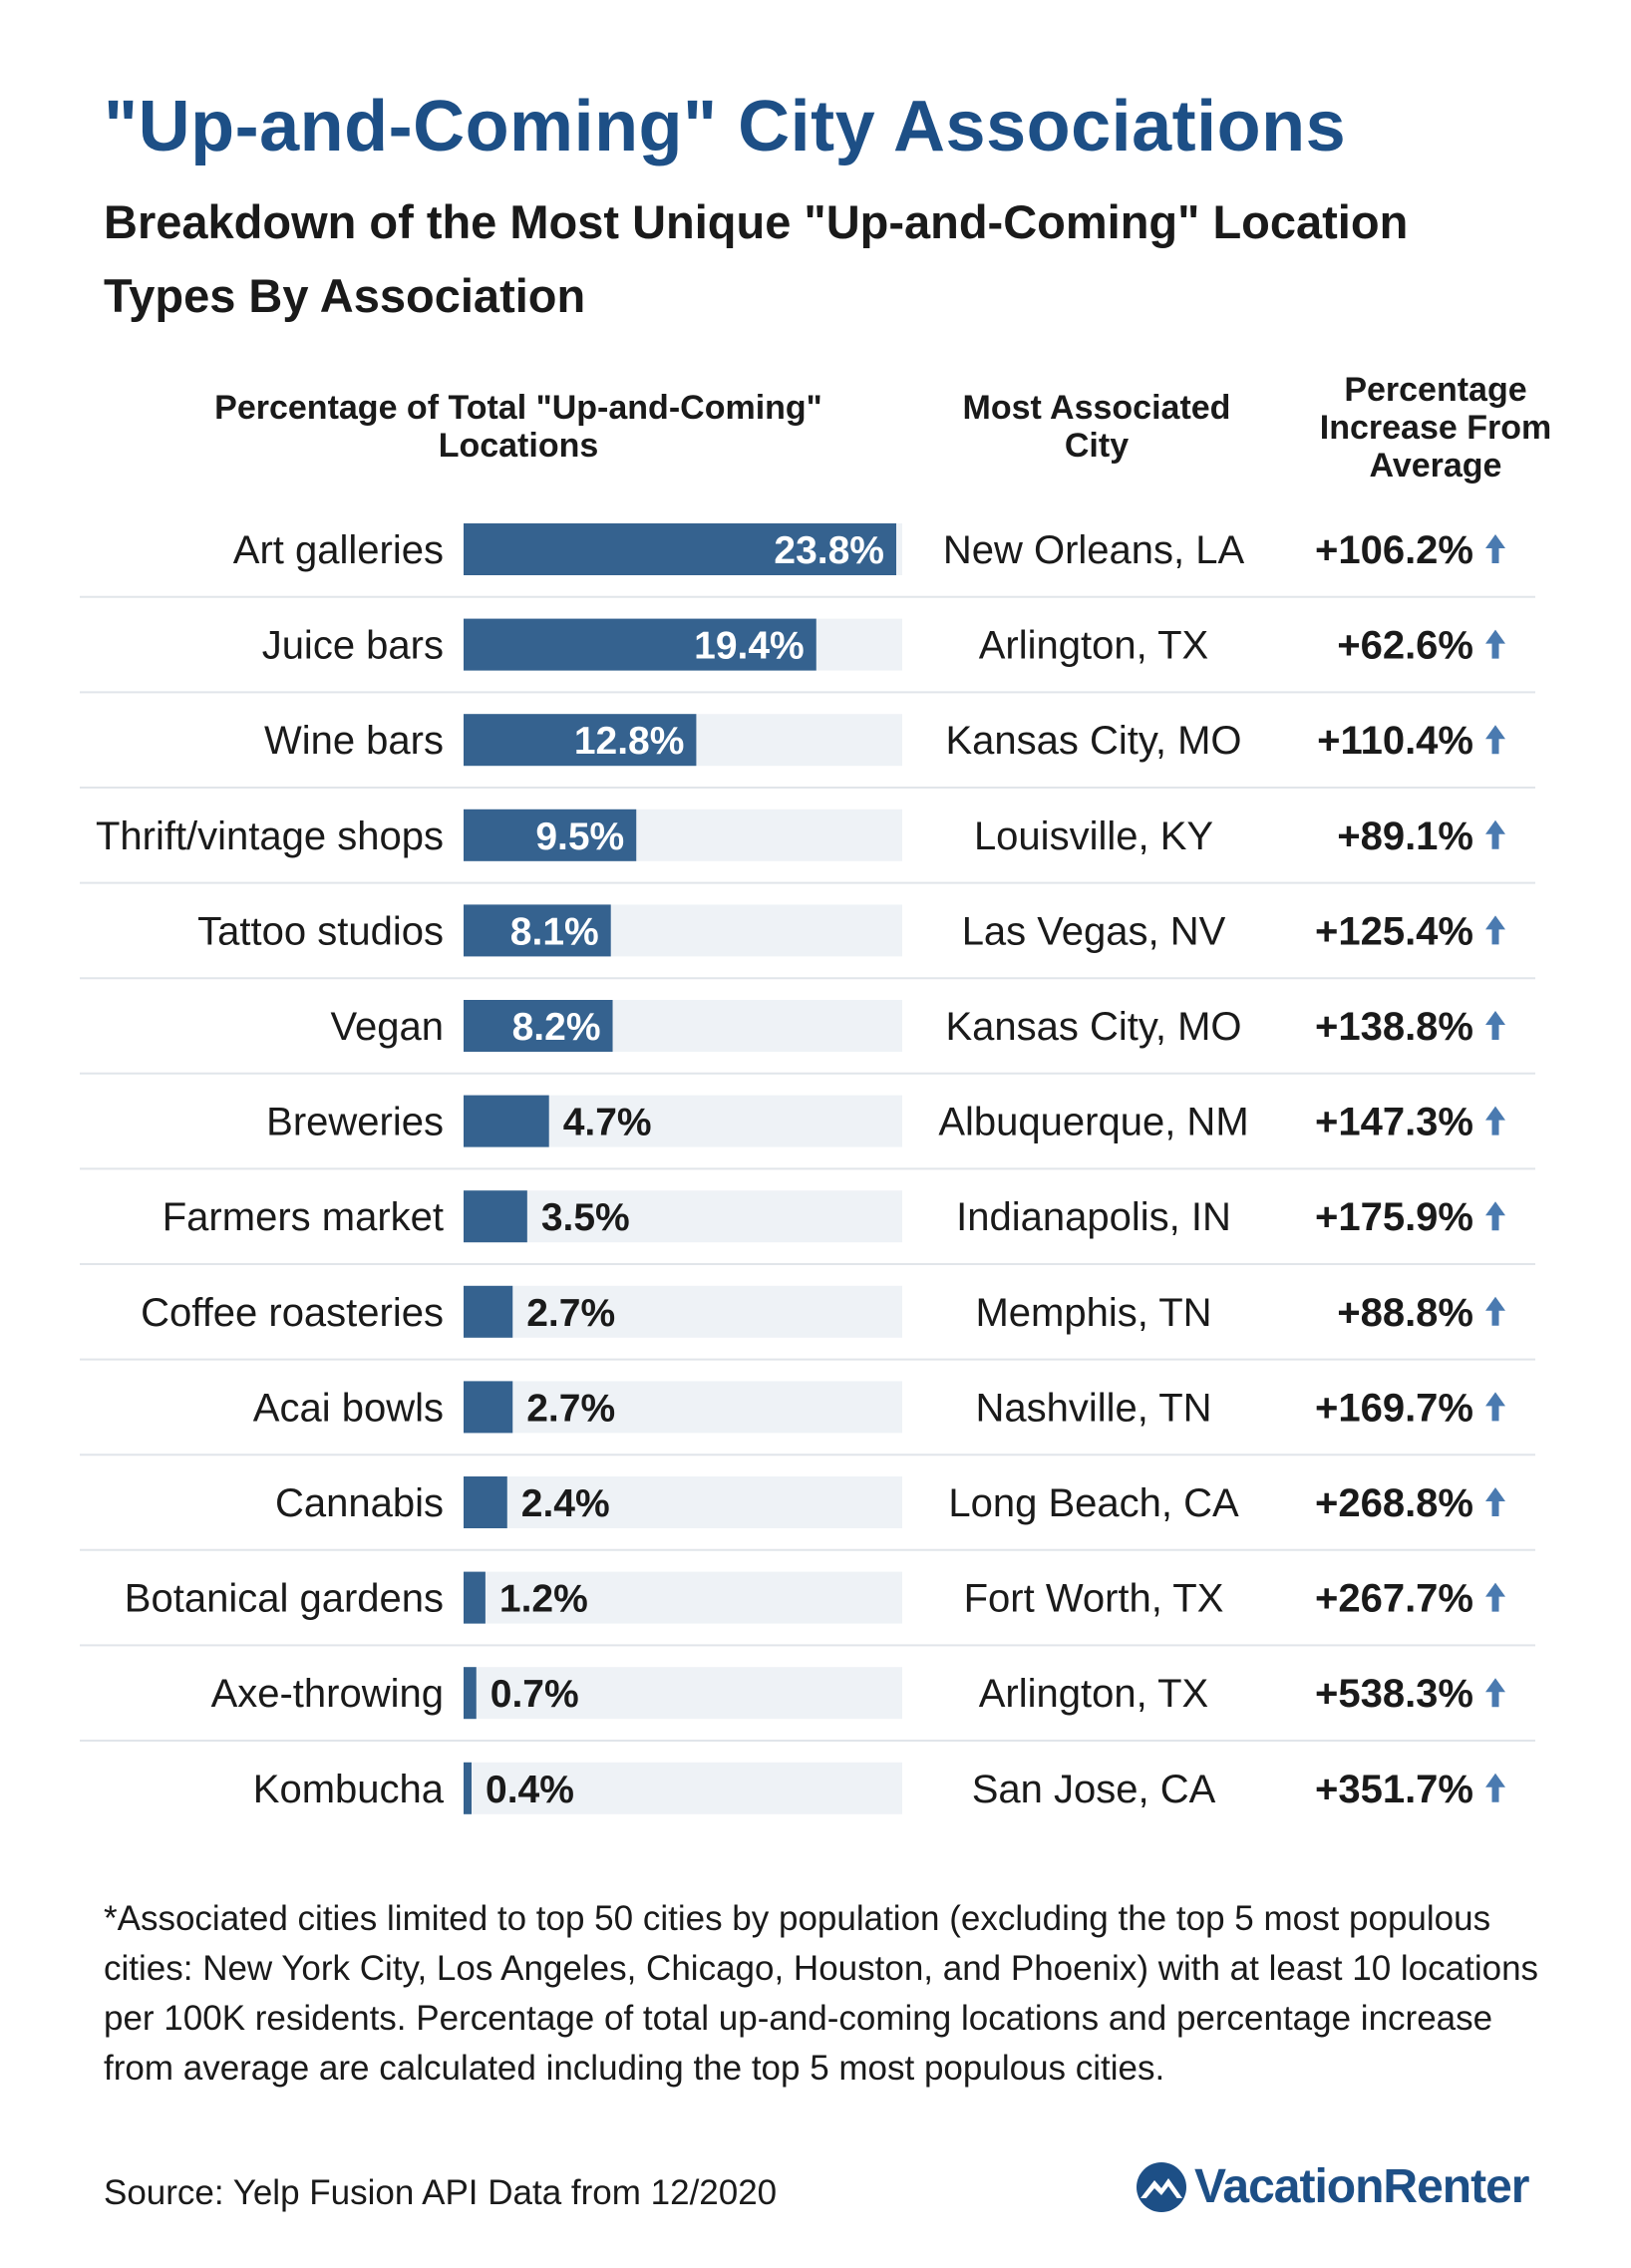 The image size is (1631, 2268). Describe the element at coordinates (270, 836) in the screenshot. I see `category-label: Thrift/vintage shops` at that location.